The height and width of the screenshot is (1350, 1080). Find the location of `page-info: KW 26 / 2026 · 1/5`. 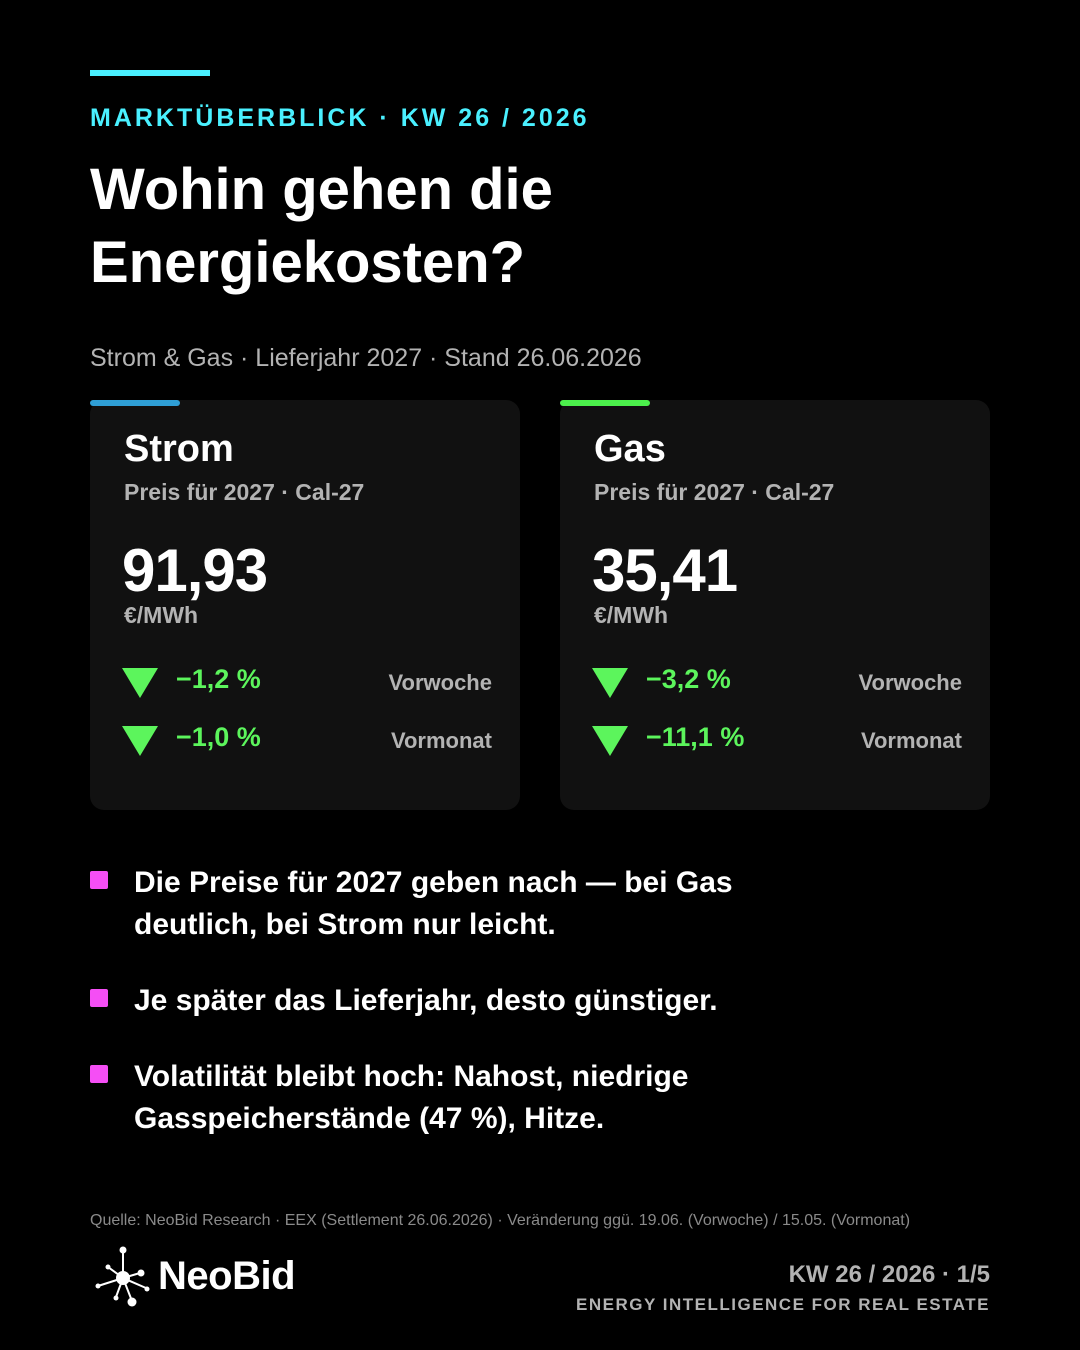

page-info: KW 26 / 2026 · 1/5 is located at coordinates (889, 1274).